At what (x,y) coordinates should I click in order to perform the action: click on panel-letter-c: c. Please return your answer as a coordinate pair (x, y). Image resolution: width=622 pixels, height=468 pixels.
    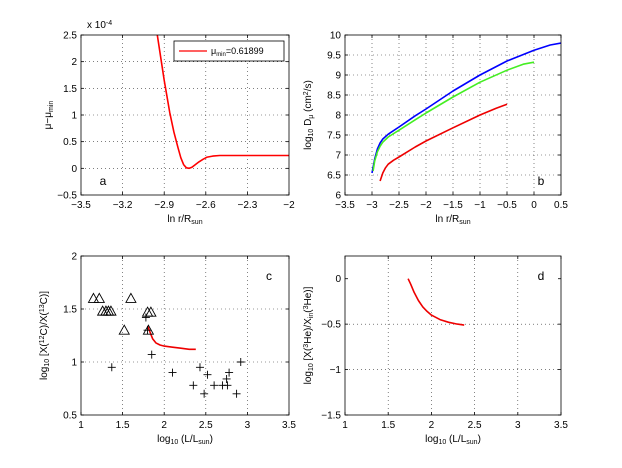
    Looking at the image, I should click on (269, 276).